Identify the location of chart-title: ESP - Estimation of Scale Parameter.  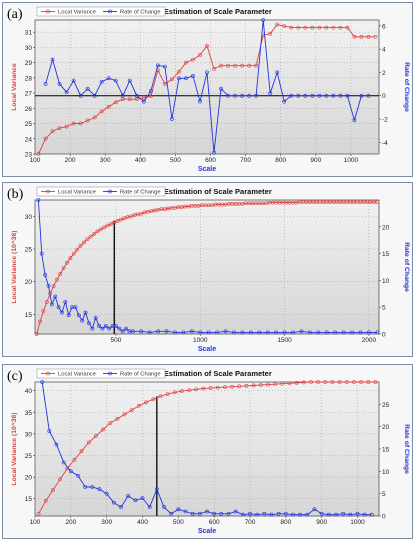
(207, 191).